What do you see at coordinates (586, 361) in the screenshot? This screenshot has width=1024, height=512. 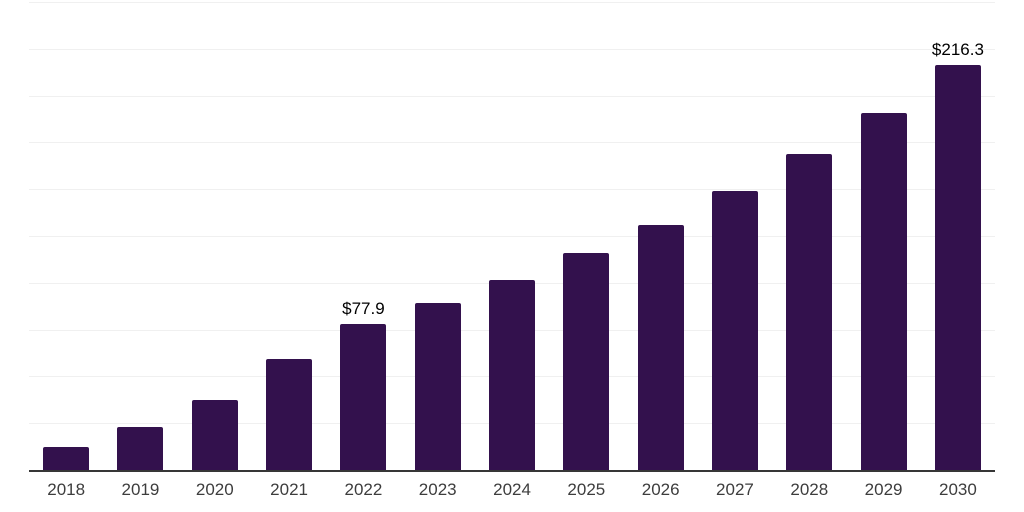 I see `bar-2025` at bounding box center [586, 361].